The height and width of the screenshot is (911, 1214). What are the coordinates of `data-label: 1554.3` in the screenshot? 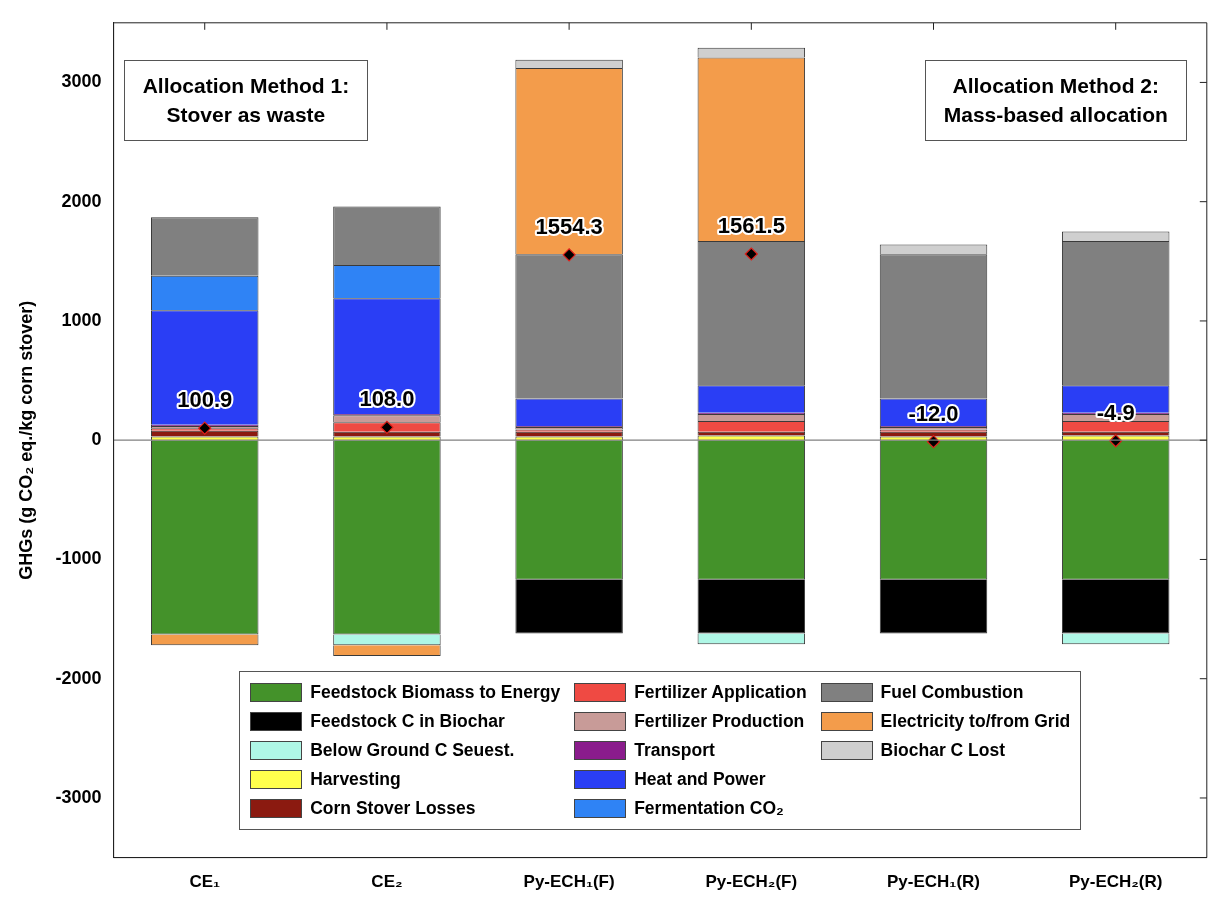 It's located at (569, 226).